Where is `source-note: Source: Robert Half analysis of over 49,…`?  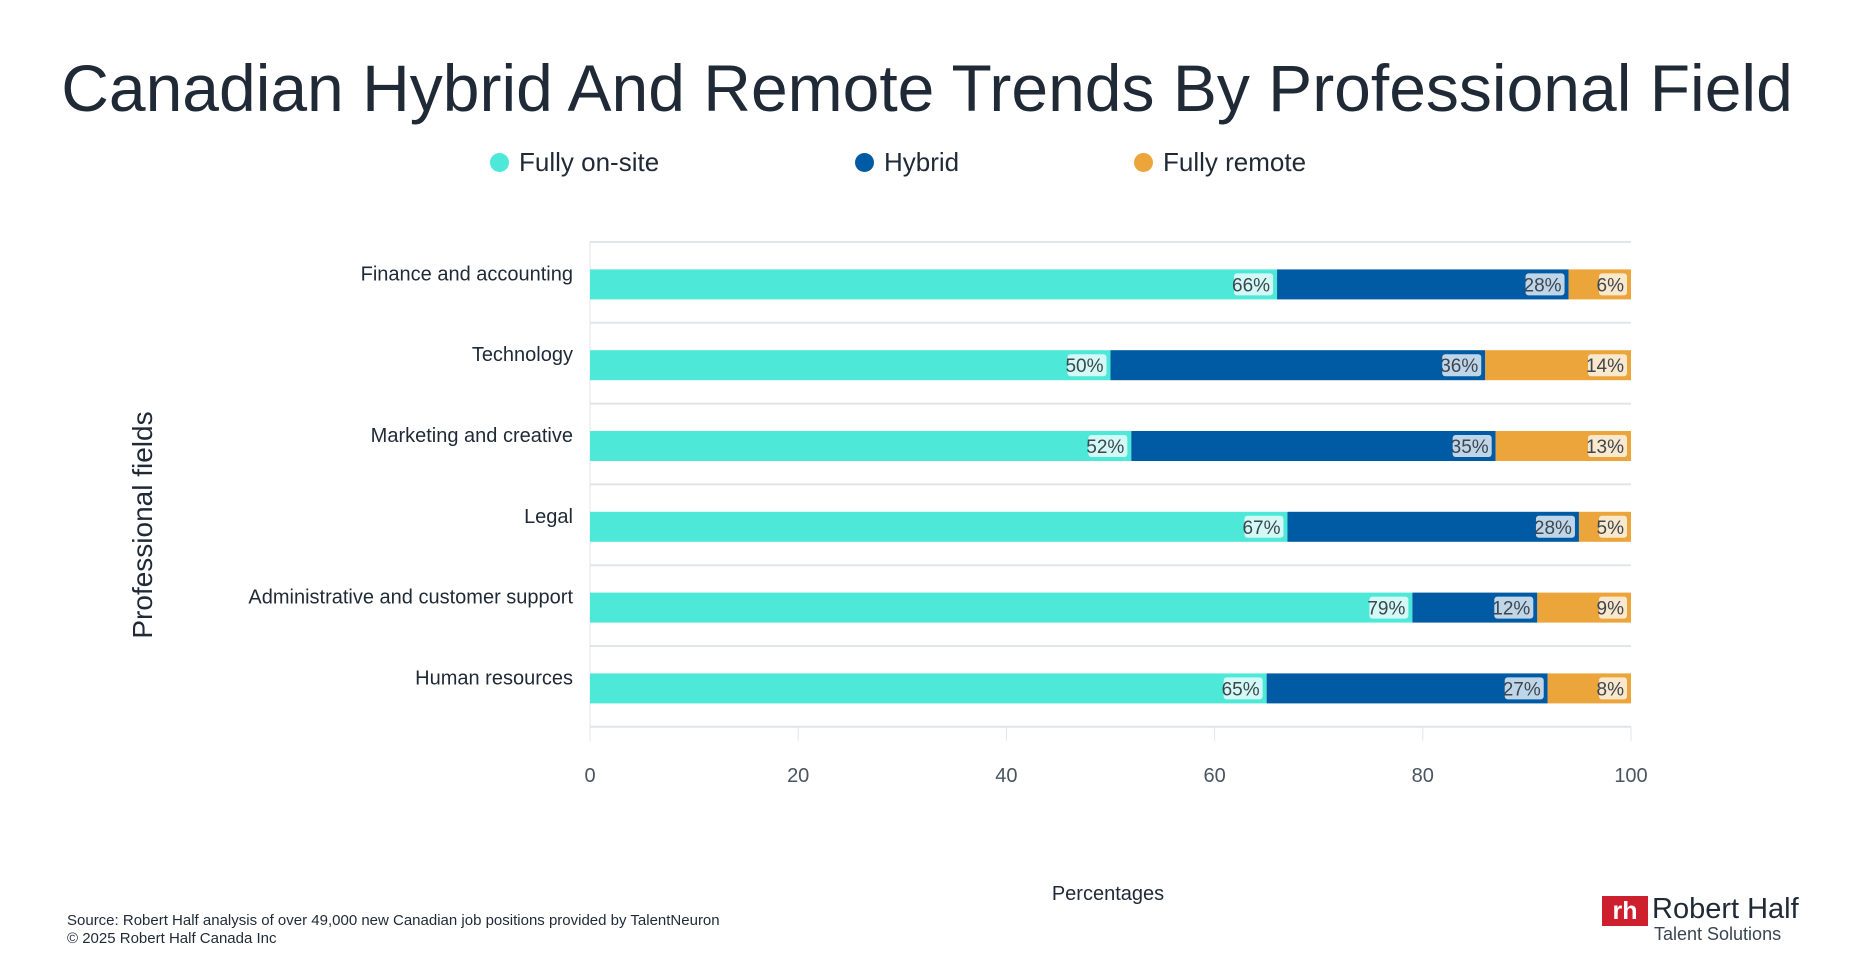 source-note: Source: Robert Half analysis of over 49,… is located at coordinates (393, 930).